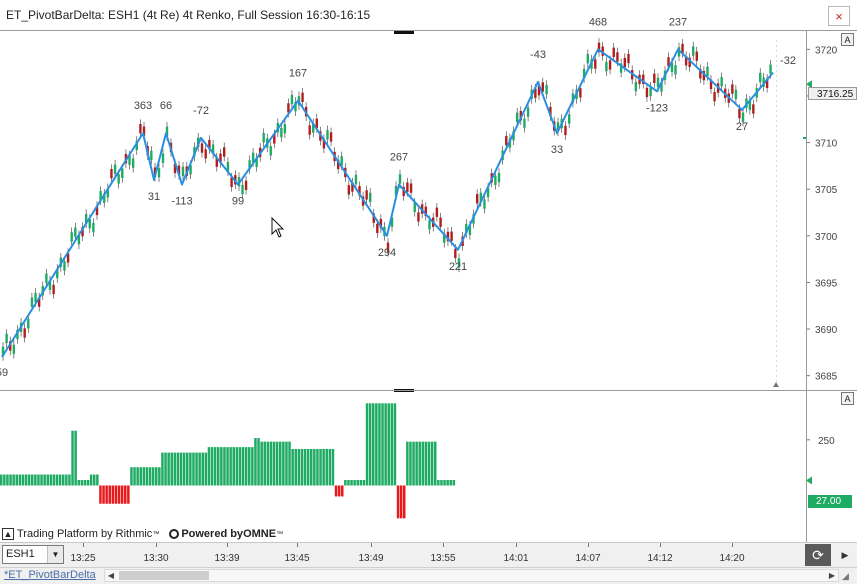 This screenshot has width=857, height=584. Describe the element at coordinates (660, 558) in the screenshot. I see `time-tick-label: 14:12` at that location.